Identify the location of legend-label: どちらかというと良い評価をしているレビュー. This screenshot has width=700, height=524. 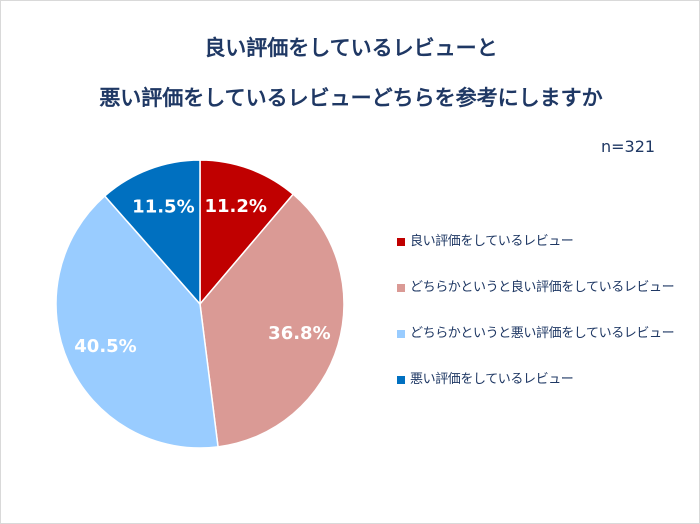
(542, 287).